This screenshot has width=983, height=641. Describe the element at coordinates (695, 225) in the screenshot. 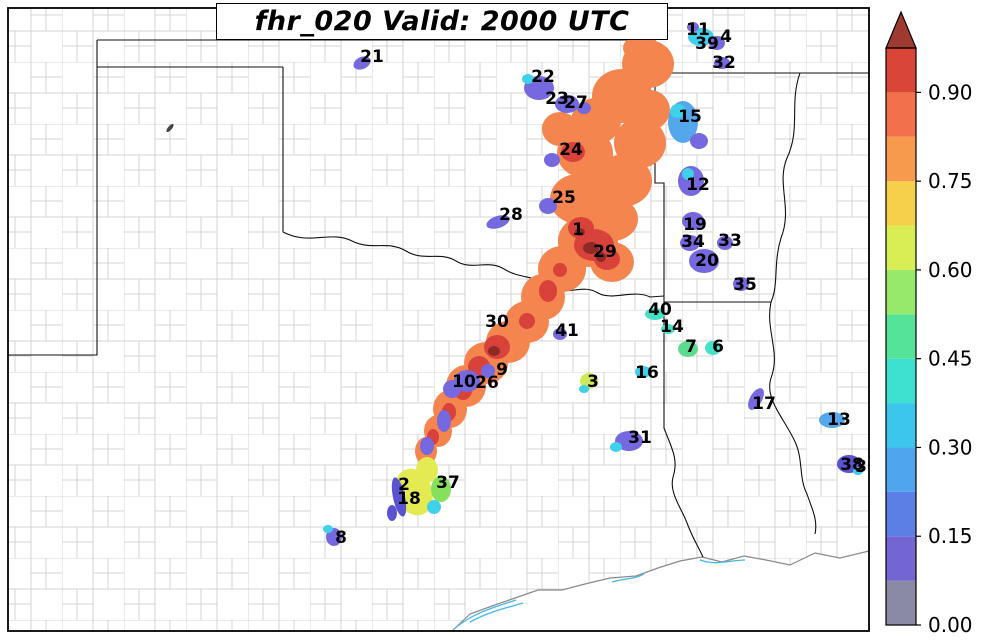

I see `storm-object-label: 19` at that location.